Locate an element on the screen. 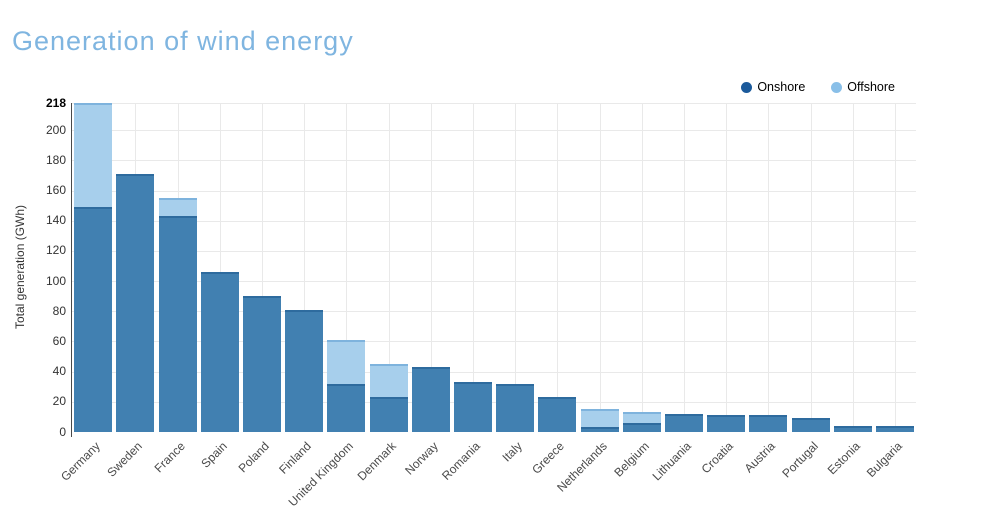  legend-item-offshore: Offshore is located at coordinates (863, 87).